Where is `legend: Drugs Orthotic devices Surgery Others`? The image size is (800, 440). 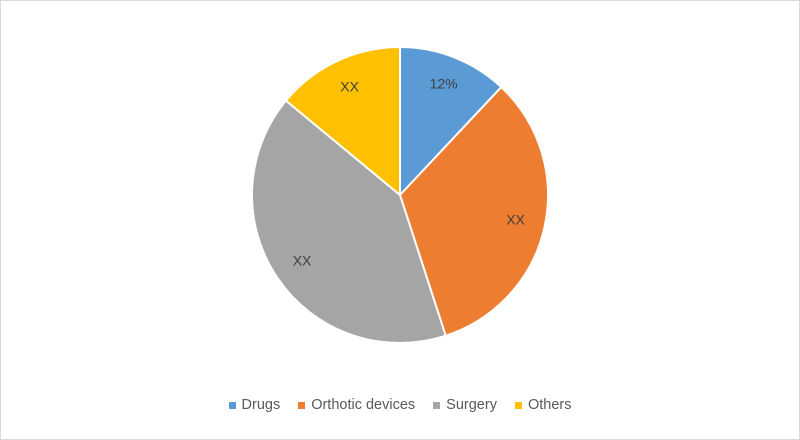 legend: Drugs Orthotic devices Surgery Others is located at coordinates (400, 405).